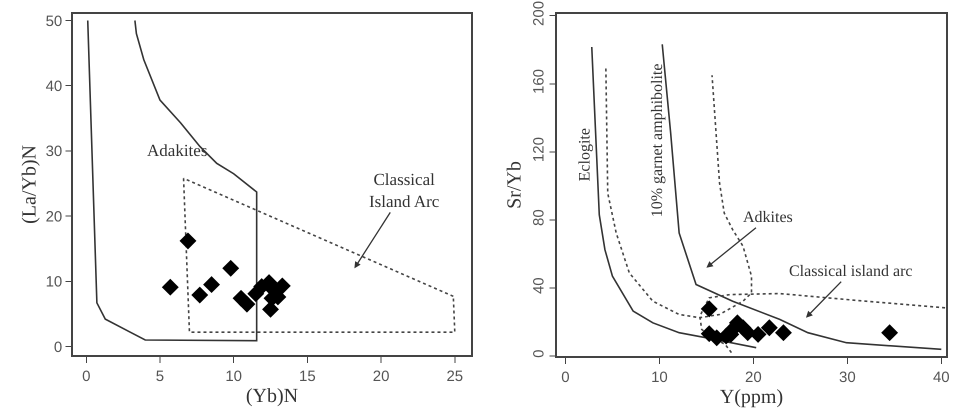  I want to click on x-axis-title: Y(ppm), so click(752, 397).